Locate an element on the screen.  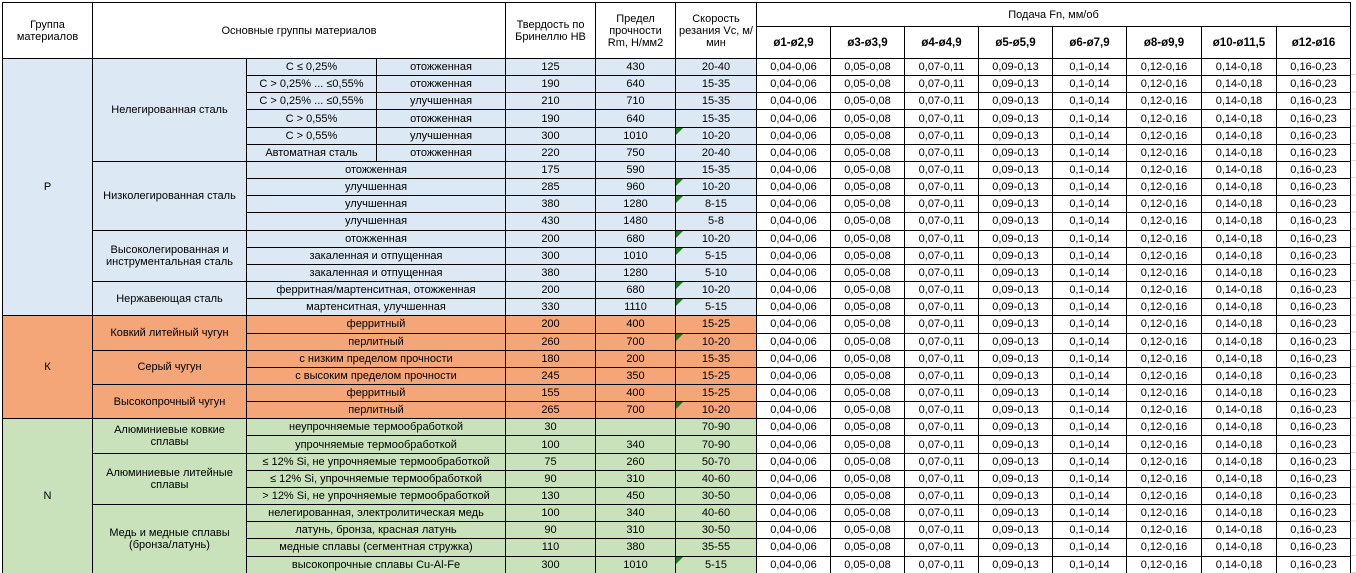
rm-cell: 700 is located at coordinates (635, 341).